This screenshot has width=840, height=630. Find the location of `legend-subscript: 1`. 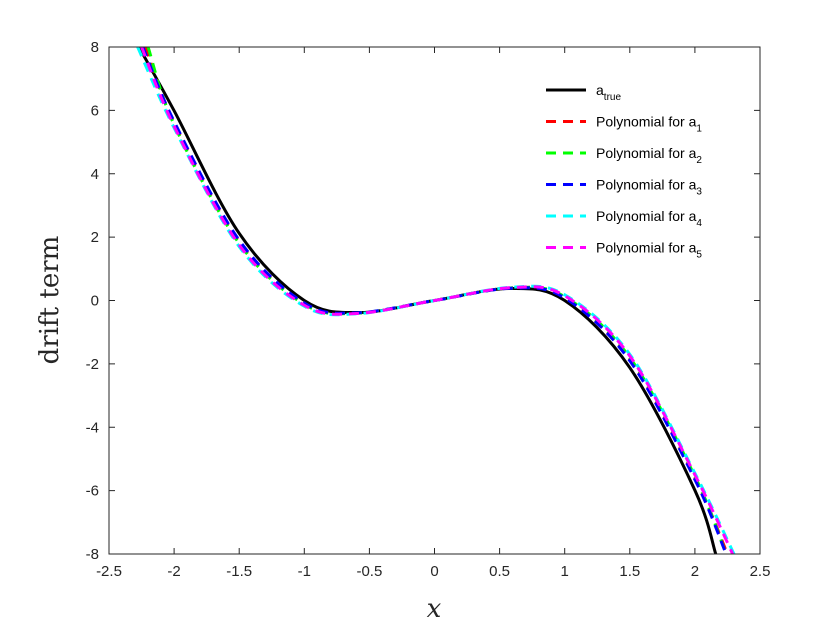

legend-subscript: 1 is located at coordinates (699, 129).